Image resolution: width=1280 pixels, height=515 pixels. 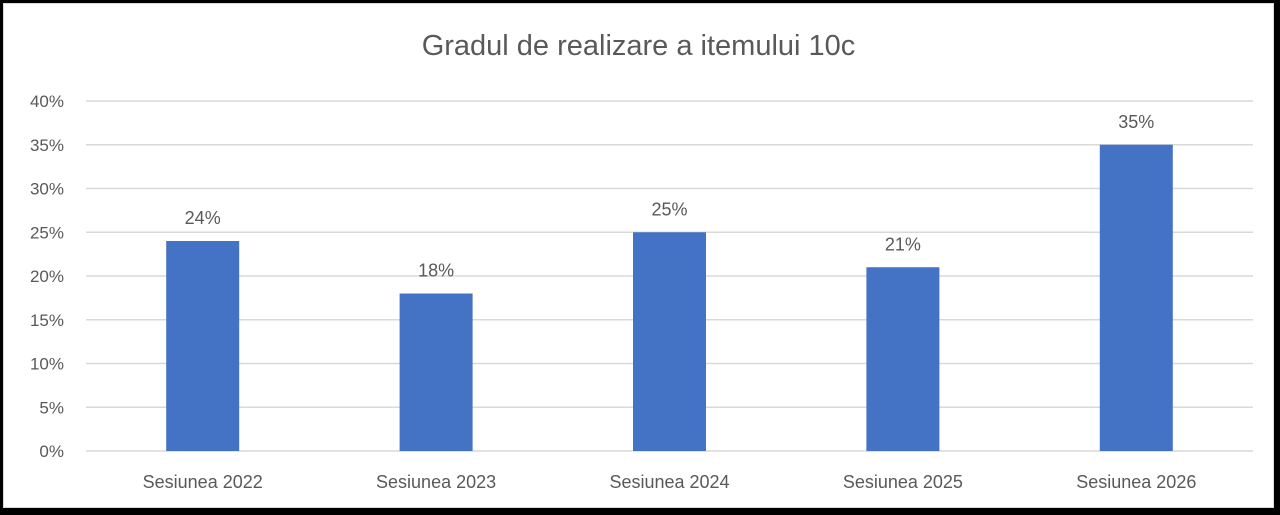 What do you see at coordinates (669, 482) in the screenshot?
I see `x-tick-label: Sesiunea 2024` at bounding box center [669, 482].